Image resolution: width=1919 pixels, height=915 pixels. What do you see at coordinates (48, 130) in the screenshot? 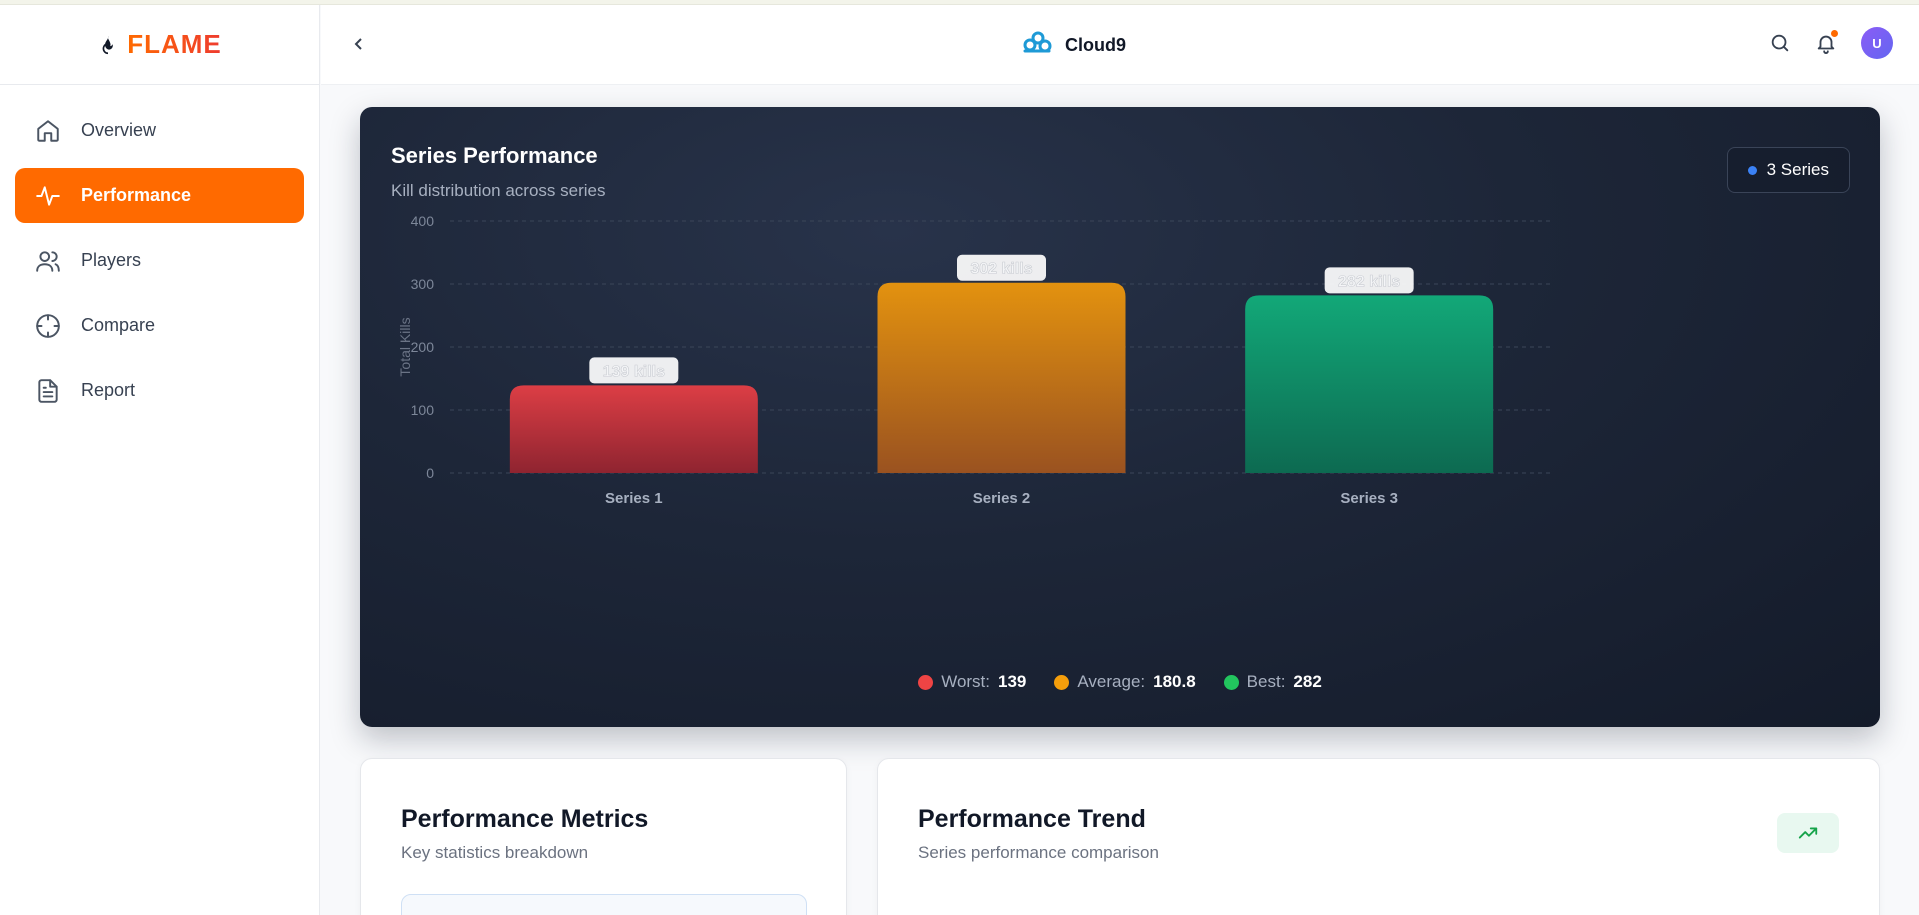
I see `home-icon` at bounding box center [48, 130].